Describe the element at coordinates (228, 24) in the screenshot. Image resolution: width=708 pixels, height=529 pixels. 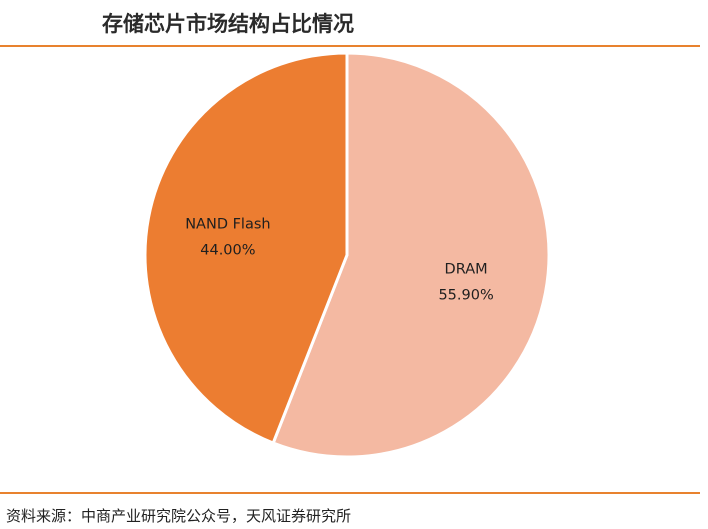
I see `chart-title: 存储芯片市场结构占比情况` at that location.